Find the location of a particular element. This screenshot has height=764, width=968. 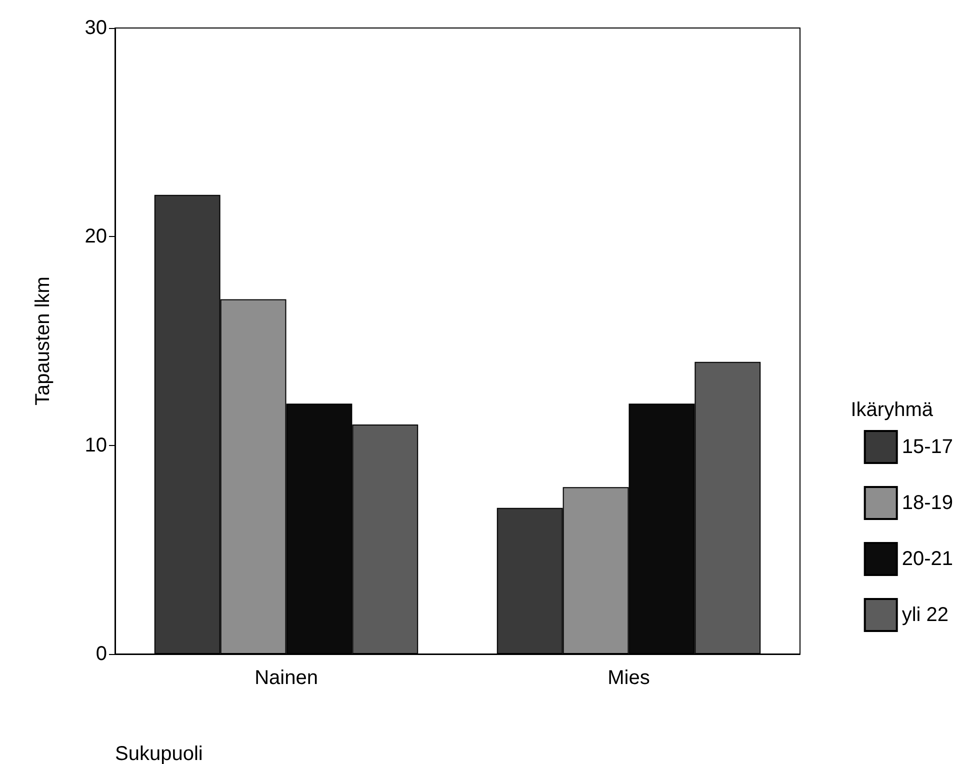

x-tick-label: Nainen is located at coordinates (286, 678).